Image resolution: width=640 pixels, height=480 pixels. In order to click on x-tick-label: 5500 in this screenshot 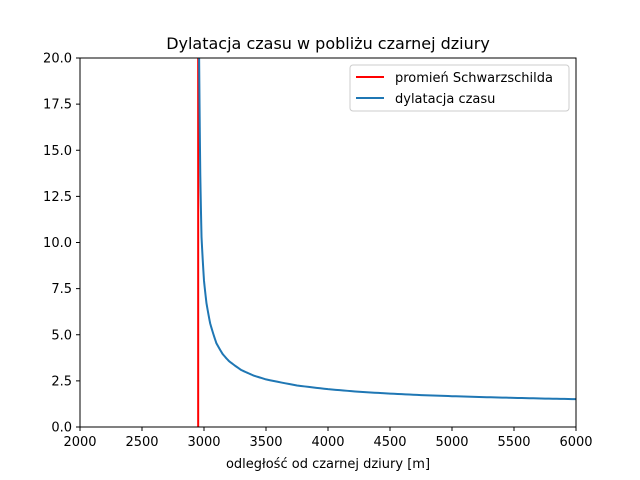, I will do `click(513, 442)`.